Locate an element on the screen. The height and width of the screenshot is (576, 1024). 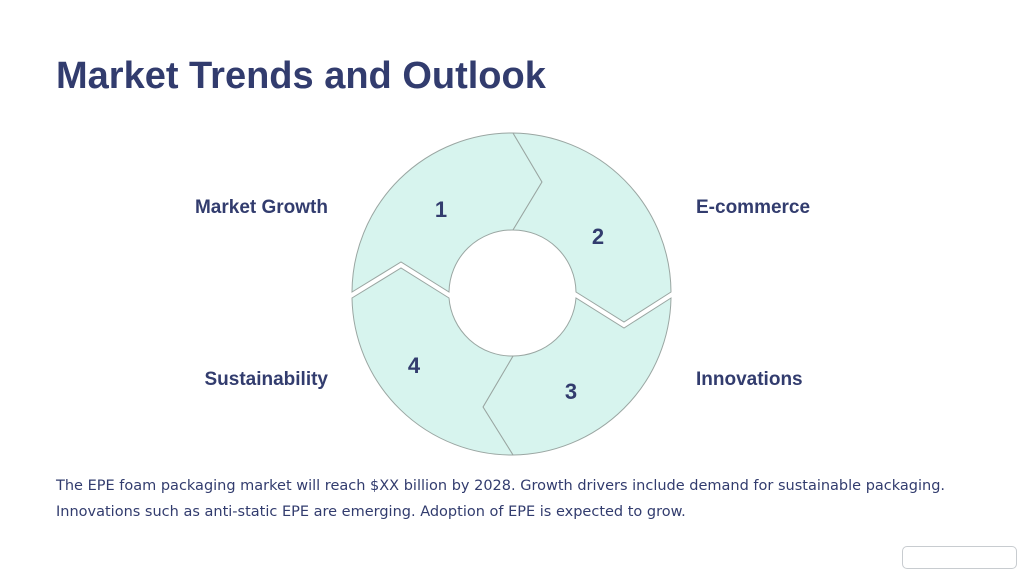
corner-box is located at coordinates (959, 557).